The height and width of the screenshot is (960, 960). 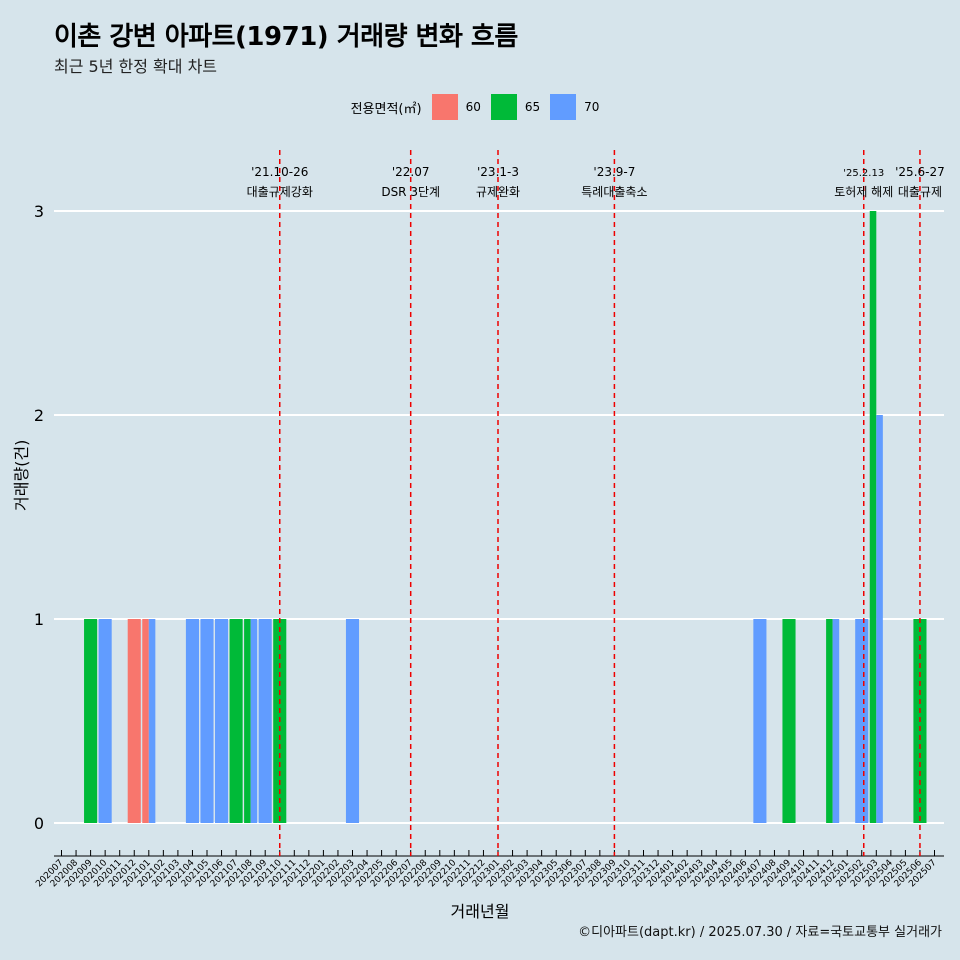 I want to click on legend: 전용면적(㎡) 60 65 70, so click(x=480, y=107).